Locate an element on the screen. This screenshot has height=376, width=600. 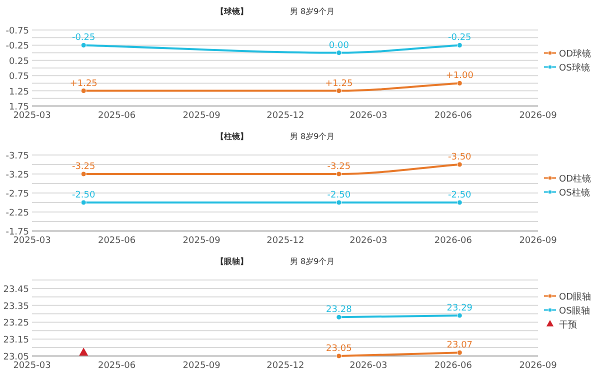
chart-title: 【柱镜】 is located at coordinates (232, 136).